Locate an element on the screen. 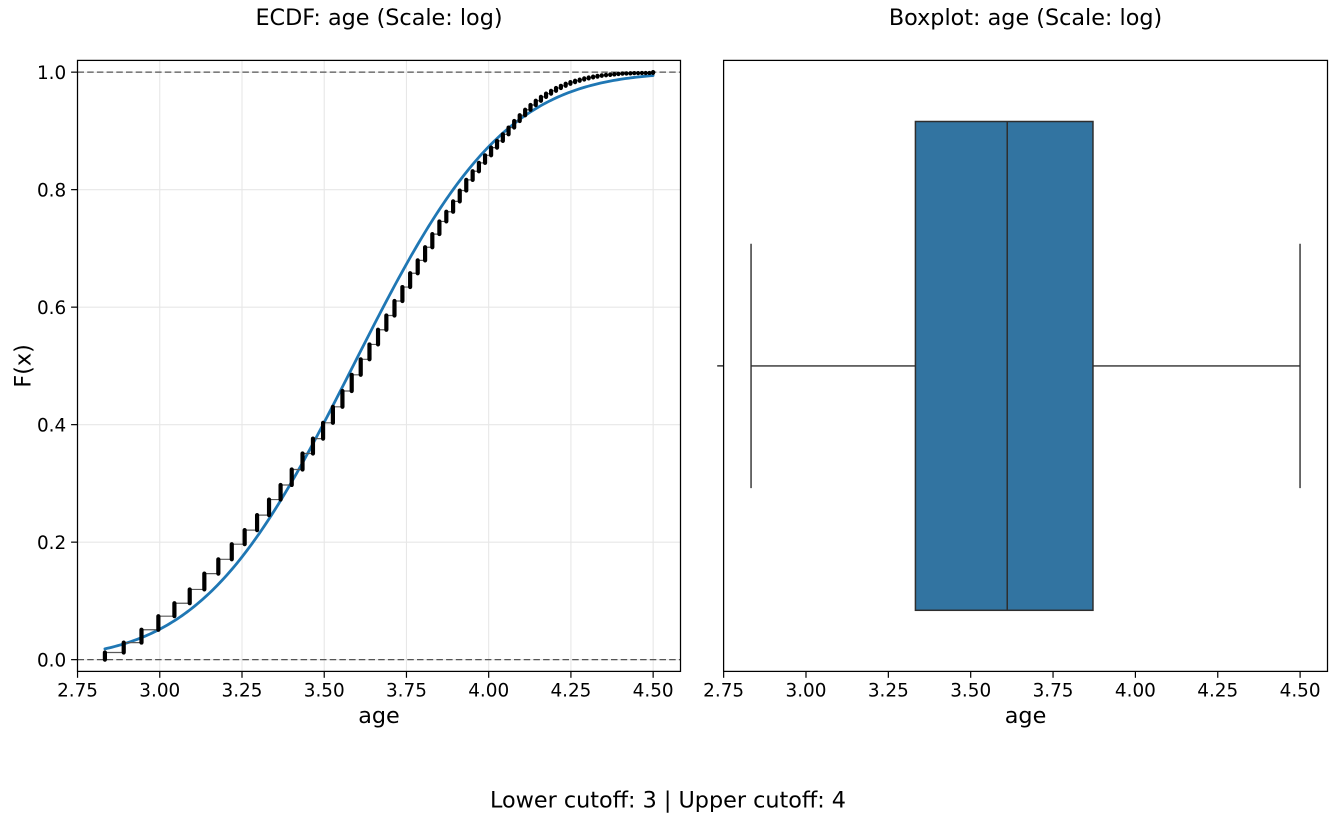  y-tick-label: 1.0 is located at coordinates (51, 73).